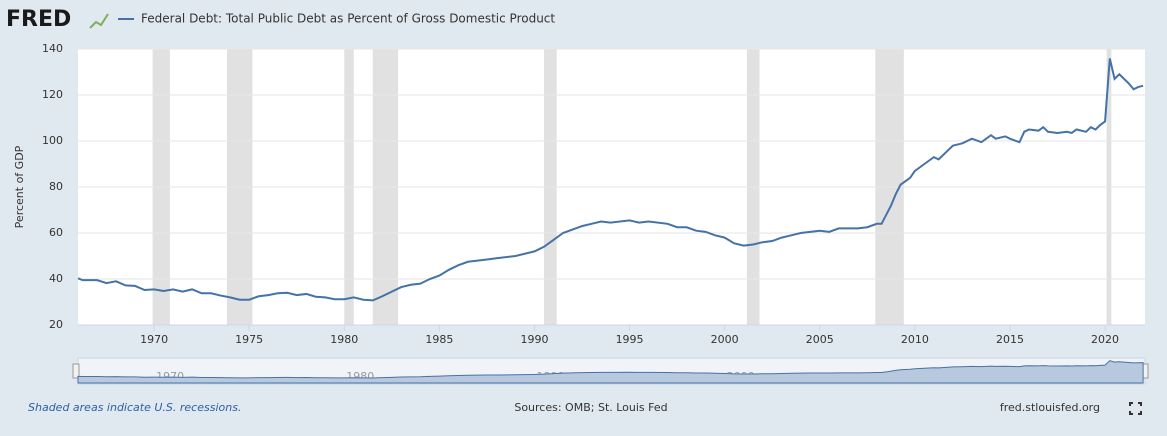  I want to click on y-tick-label: 60, so click(56, 232).